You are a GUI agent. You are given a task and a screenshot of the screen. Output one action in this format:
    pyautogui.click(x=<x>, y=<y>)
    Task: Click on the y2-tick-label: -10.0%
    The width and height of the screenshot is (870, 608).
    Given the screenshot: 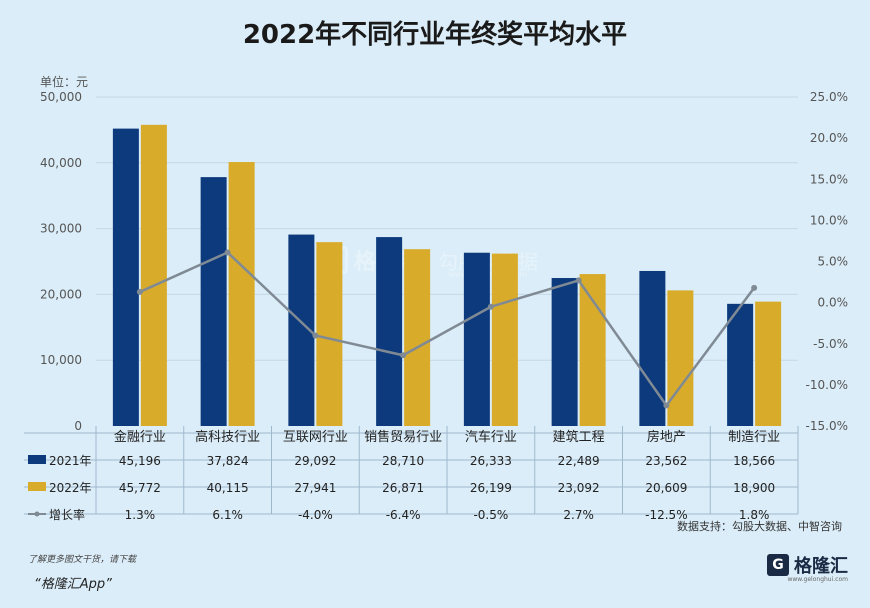 What is the action you would take?
    pyautogui.click(x=827, y=385)
    